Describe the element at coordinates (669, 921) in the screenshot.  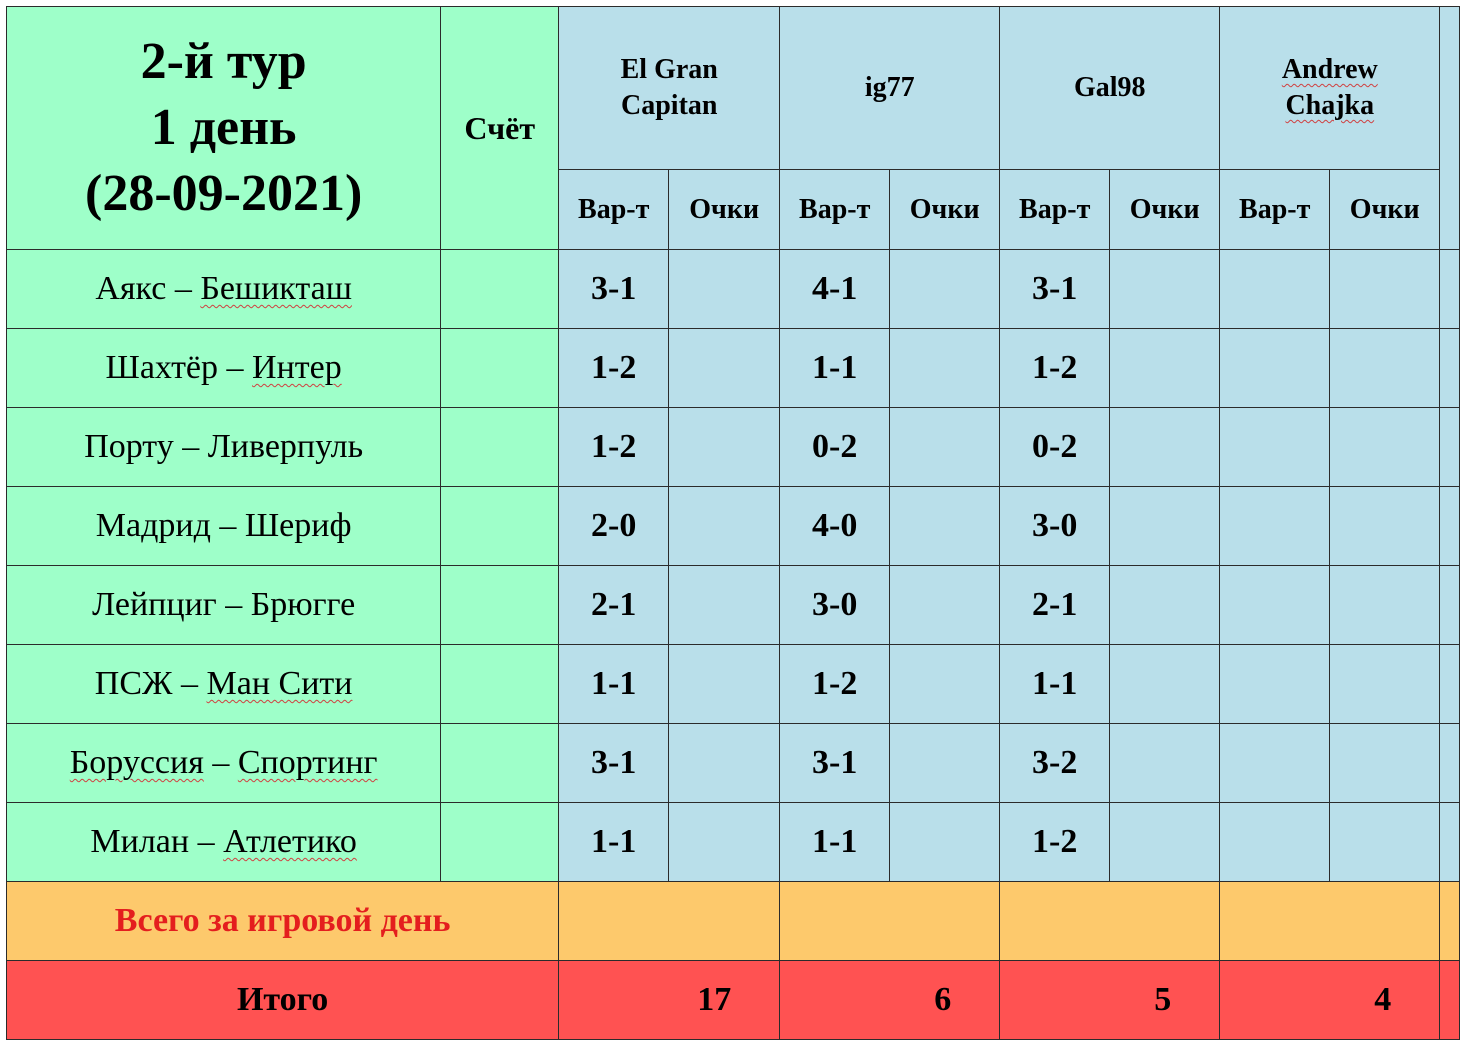
I see `day-total-cell` at that location.